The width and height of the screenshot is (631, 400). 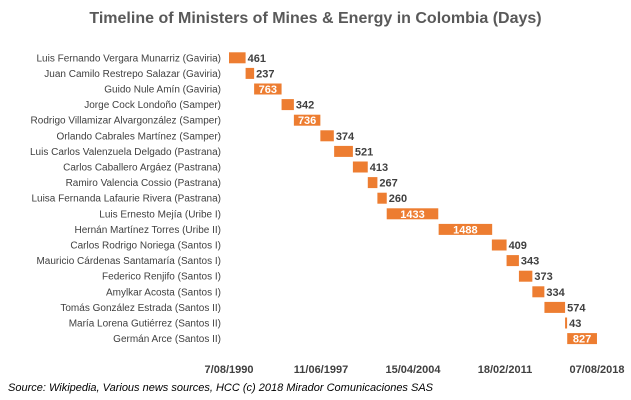 I want to click on bar-value-label: 736, so click(x=307, y=121).